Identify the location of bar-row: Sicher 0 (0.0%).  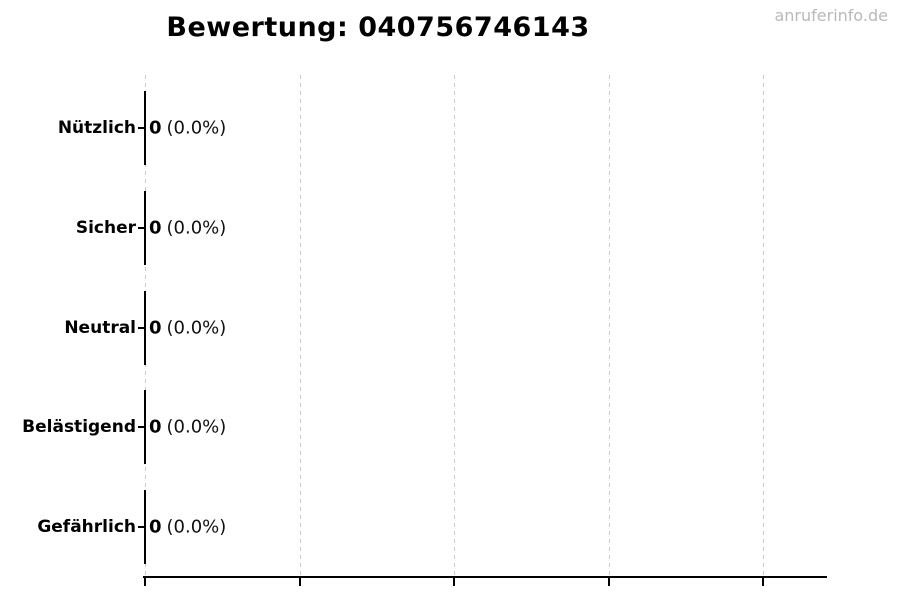
(450, 227).